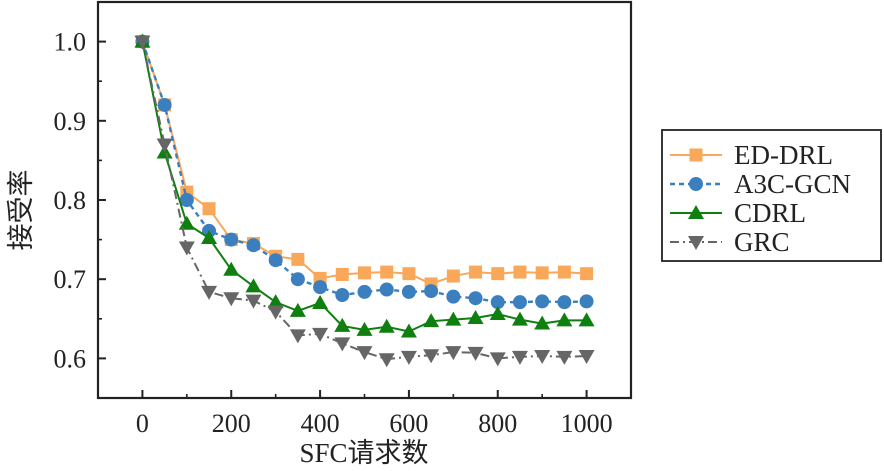 Image resolution: width=884 pixels, height=471 pixels. I want to click on legend-item-grc: GRC, so click(730, 242).